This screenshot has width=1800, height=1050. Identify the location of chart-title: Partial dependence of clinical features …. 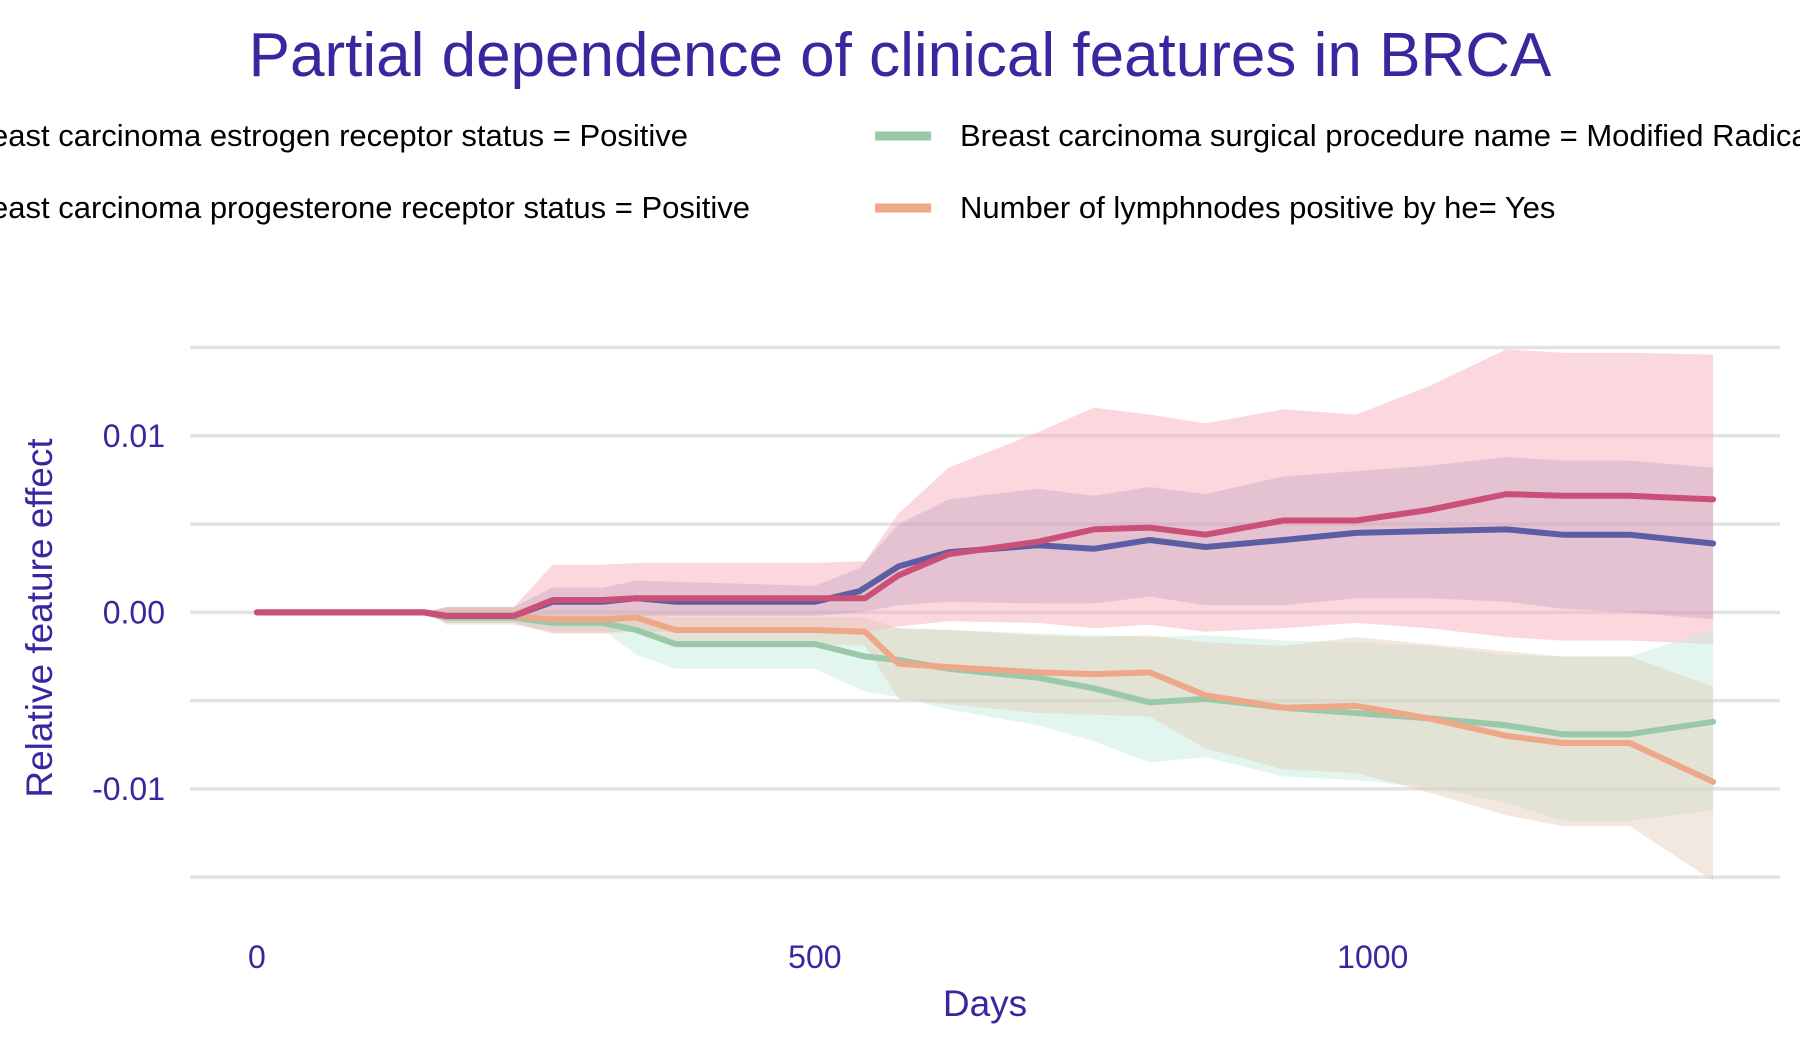
(900, 55).